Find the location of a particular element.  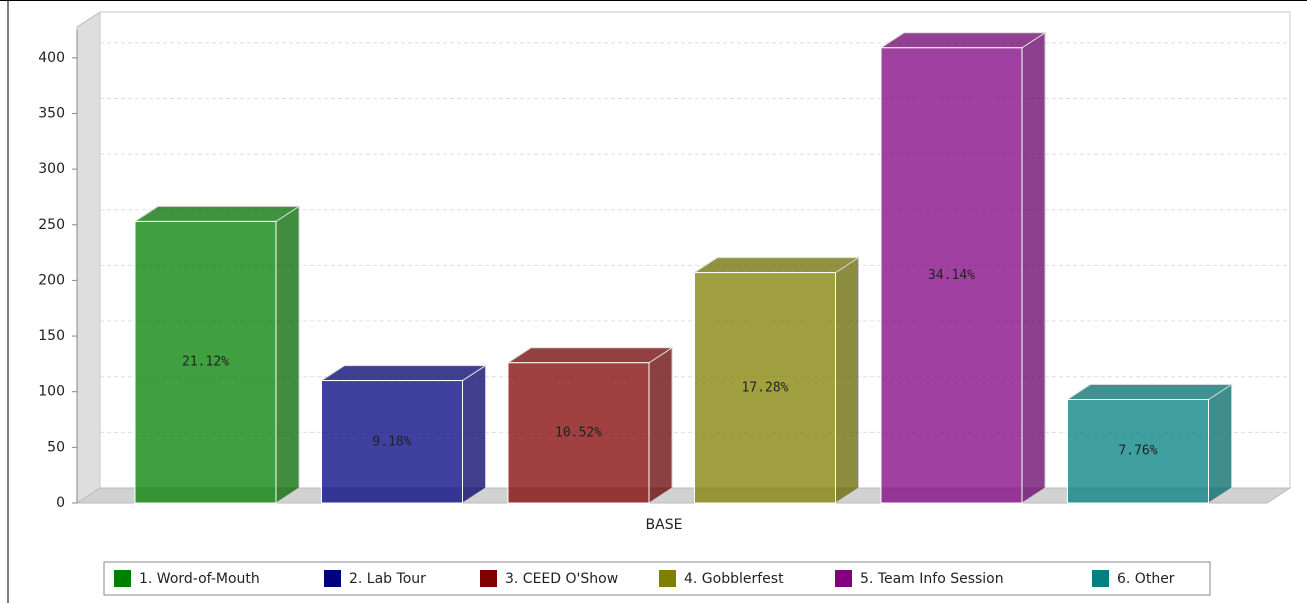

data-label: 10.52% is located at coordinates (578, 432).